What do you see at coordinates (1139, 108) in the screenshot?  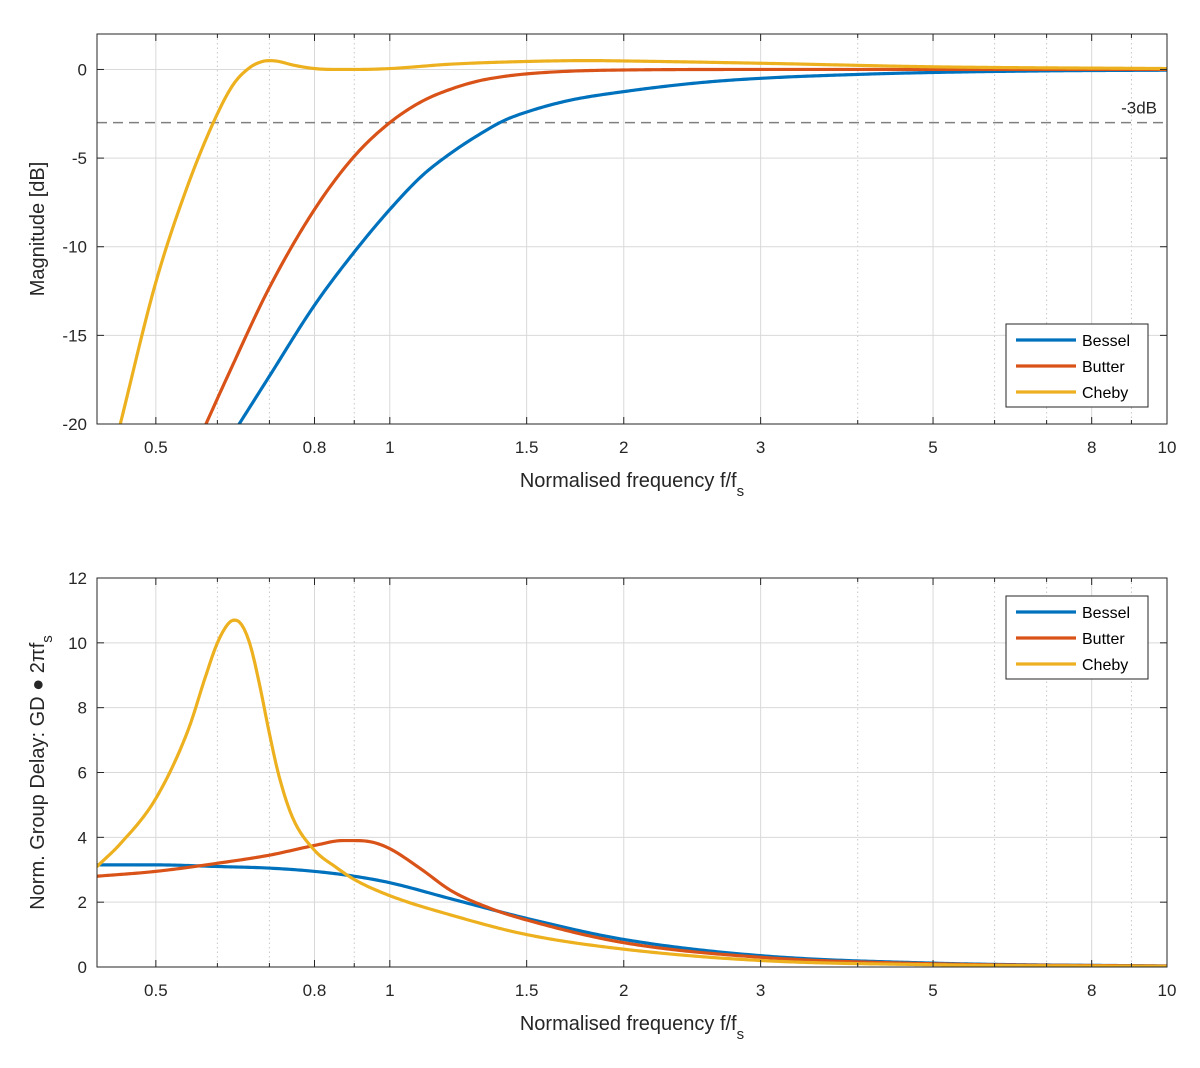 I see `minus-3db-label: -3dB` at bounding box center [1139, 108].